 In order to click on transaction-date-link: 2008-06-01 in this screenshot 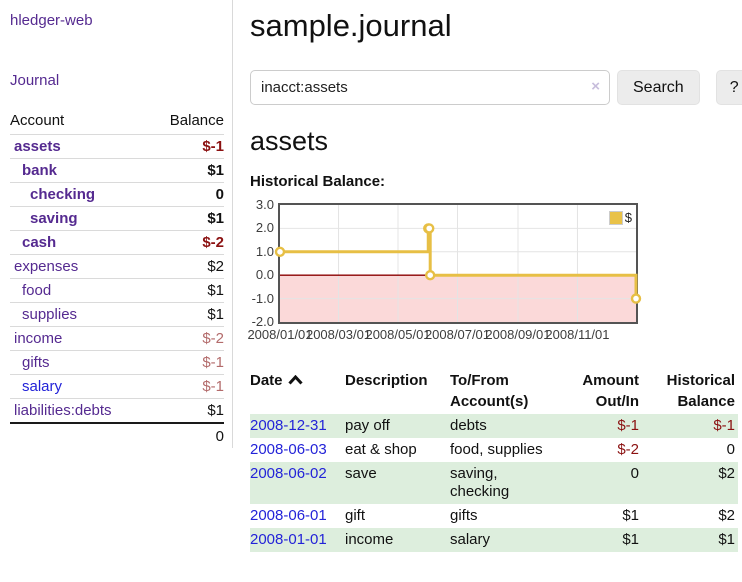, I will do `click(288, 515)`.